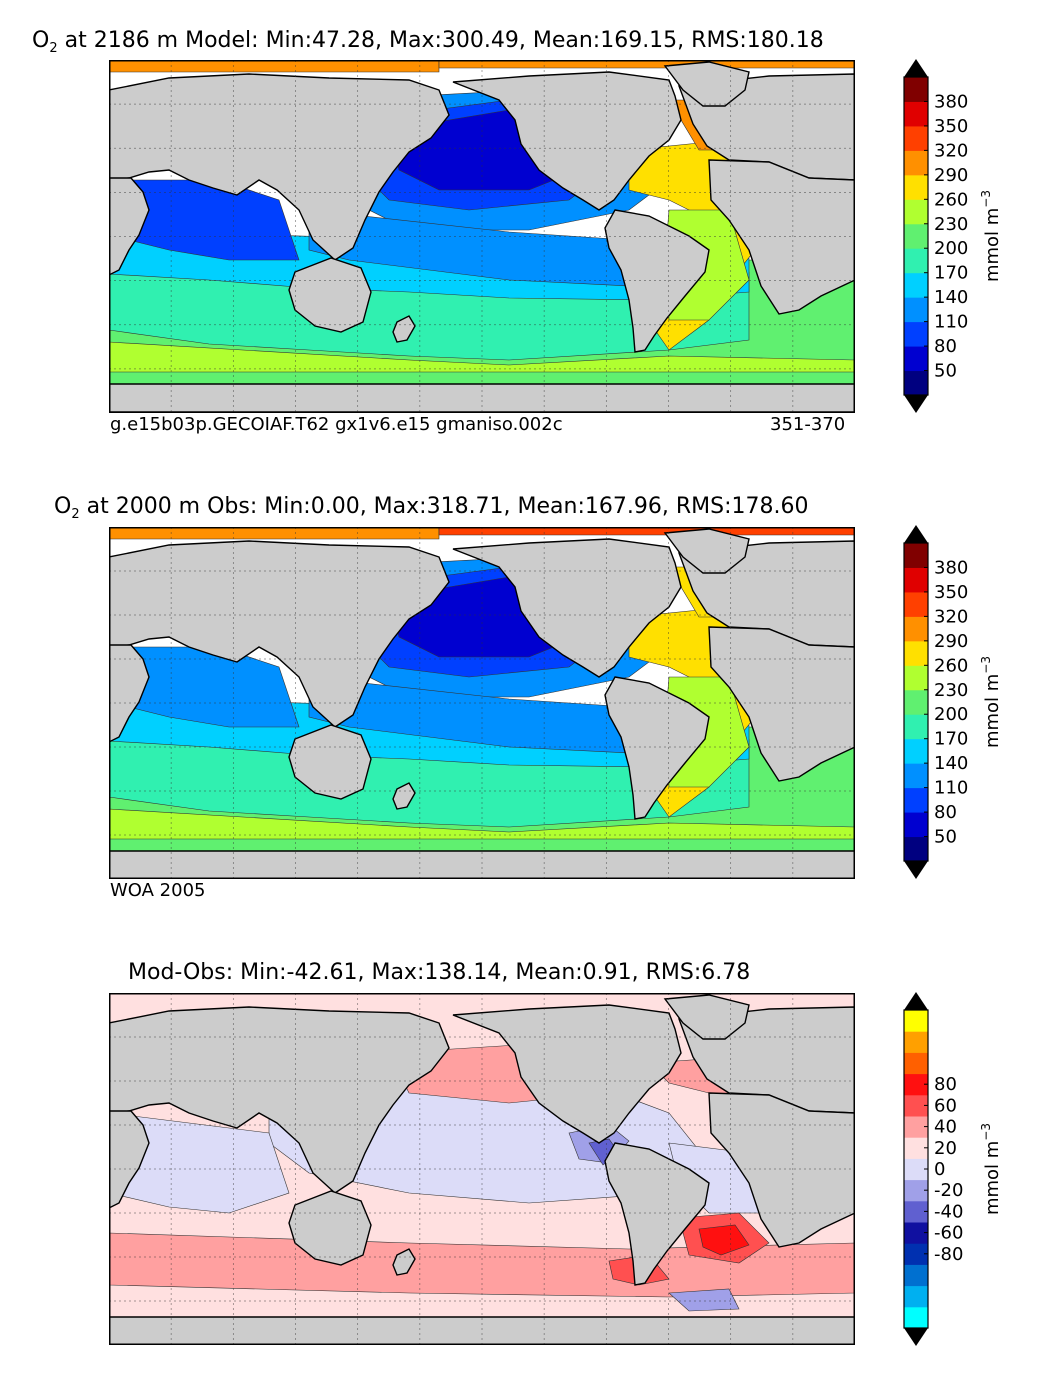 This screenshot has width=1037, height=1374. What do you see at coordinates (53, 48) in the screenshot?
I see `panel-1-title-subscript: 2` at bounding box center [53, 48].